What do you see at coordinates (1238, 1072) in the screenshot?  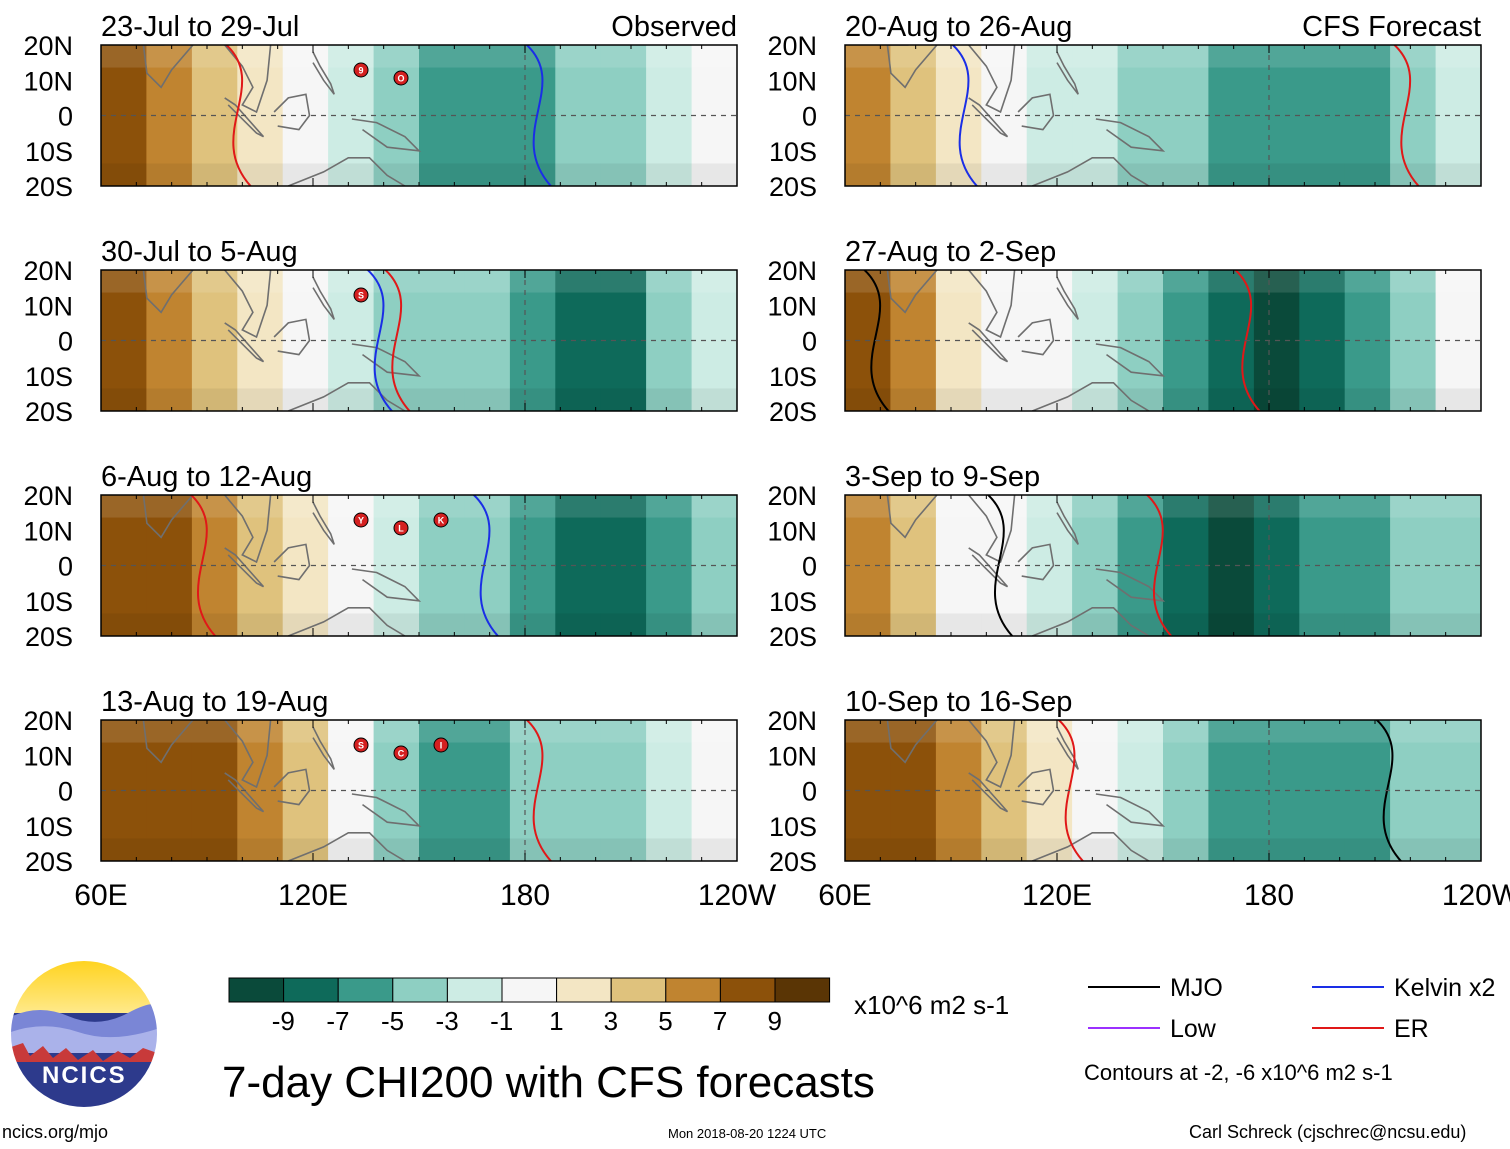 I see `contour-note: Contours at -2, -6 x10^6 m2 s-1` at bounding box center [1238, 1072].